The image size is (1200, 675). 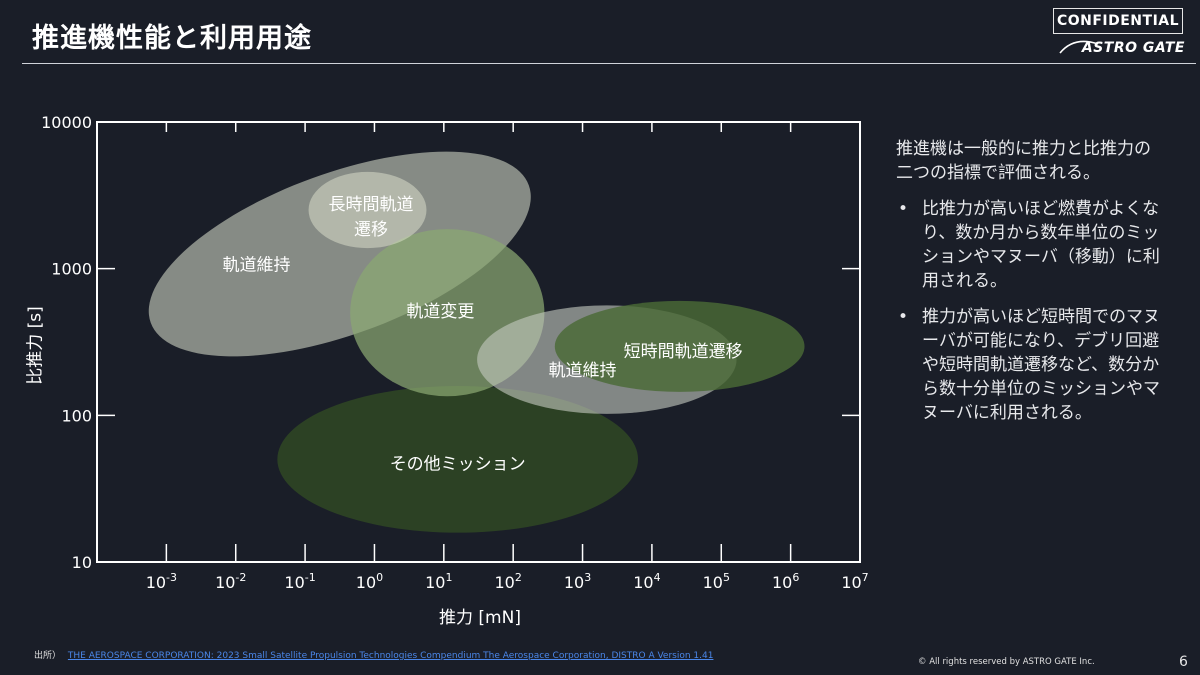 What do you see at coordinates (438, 581) in the screenshot?
I see `x-tick-label: 10¹` at bounding box center [438, 581].